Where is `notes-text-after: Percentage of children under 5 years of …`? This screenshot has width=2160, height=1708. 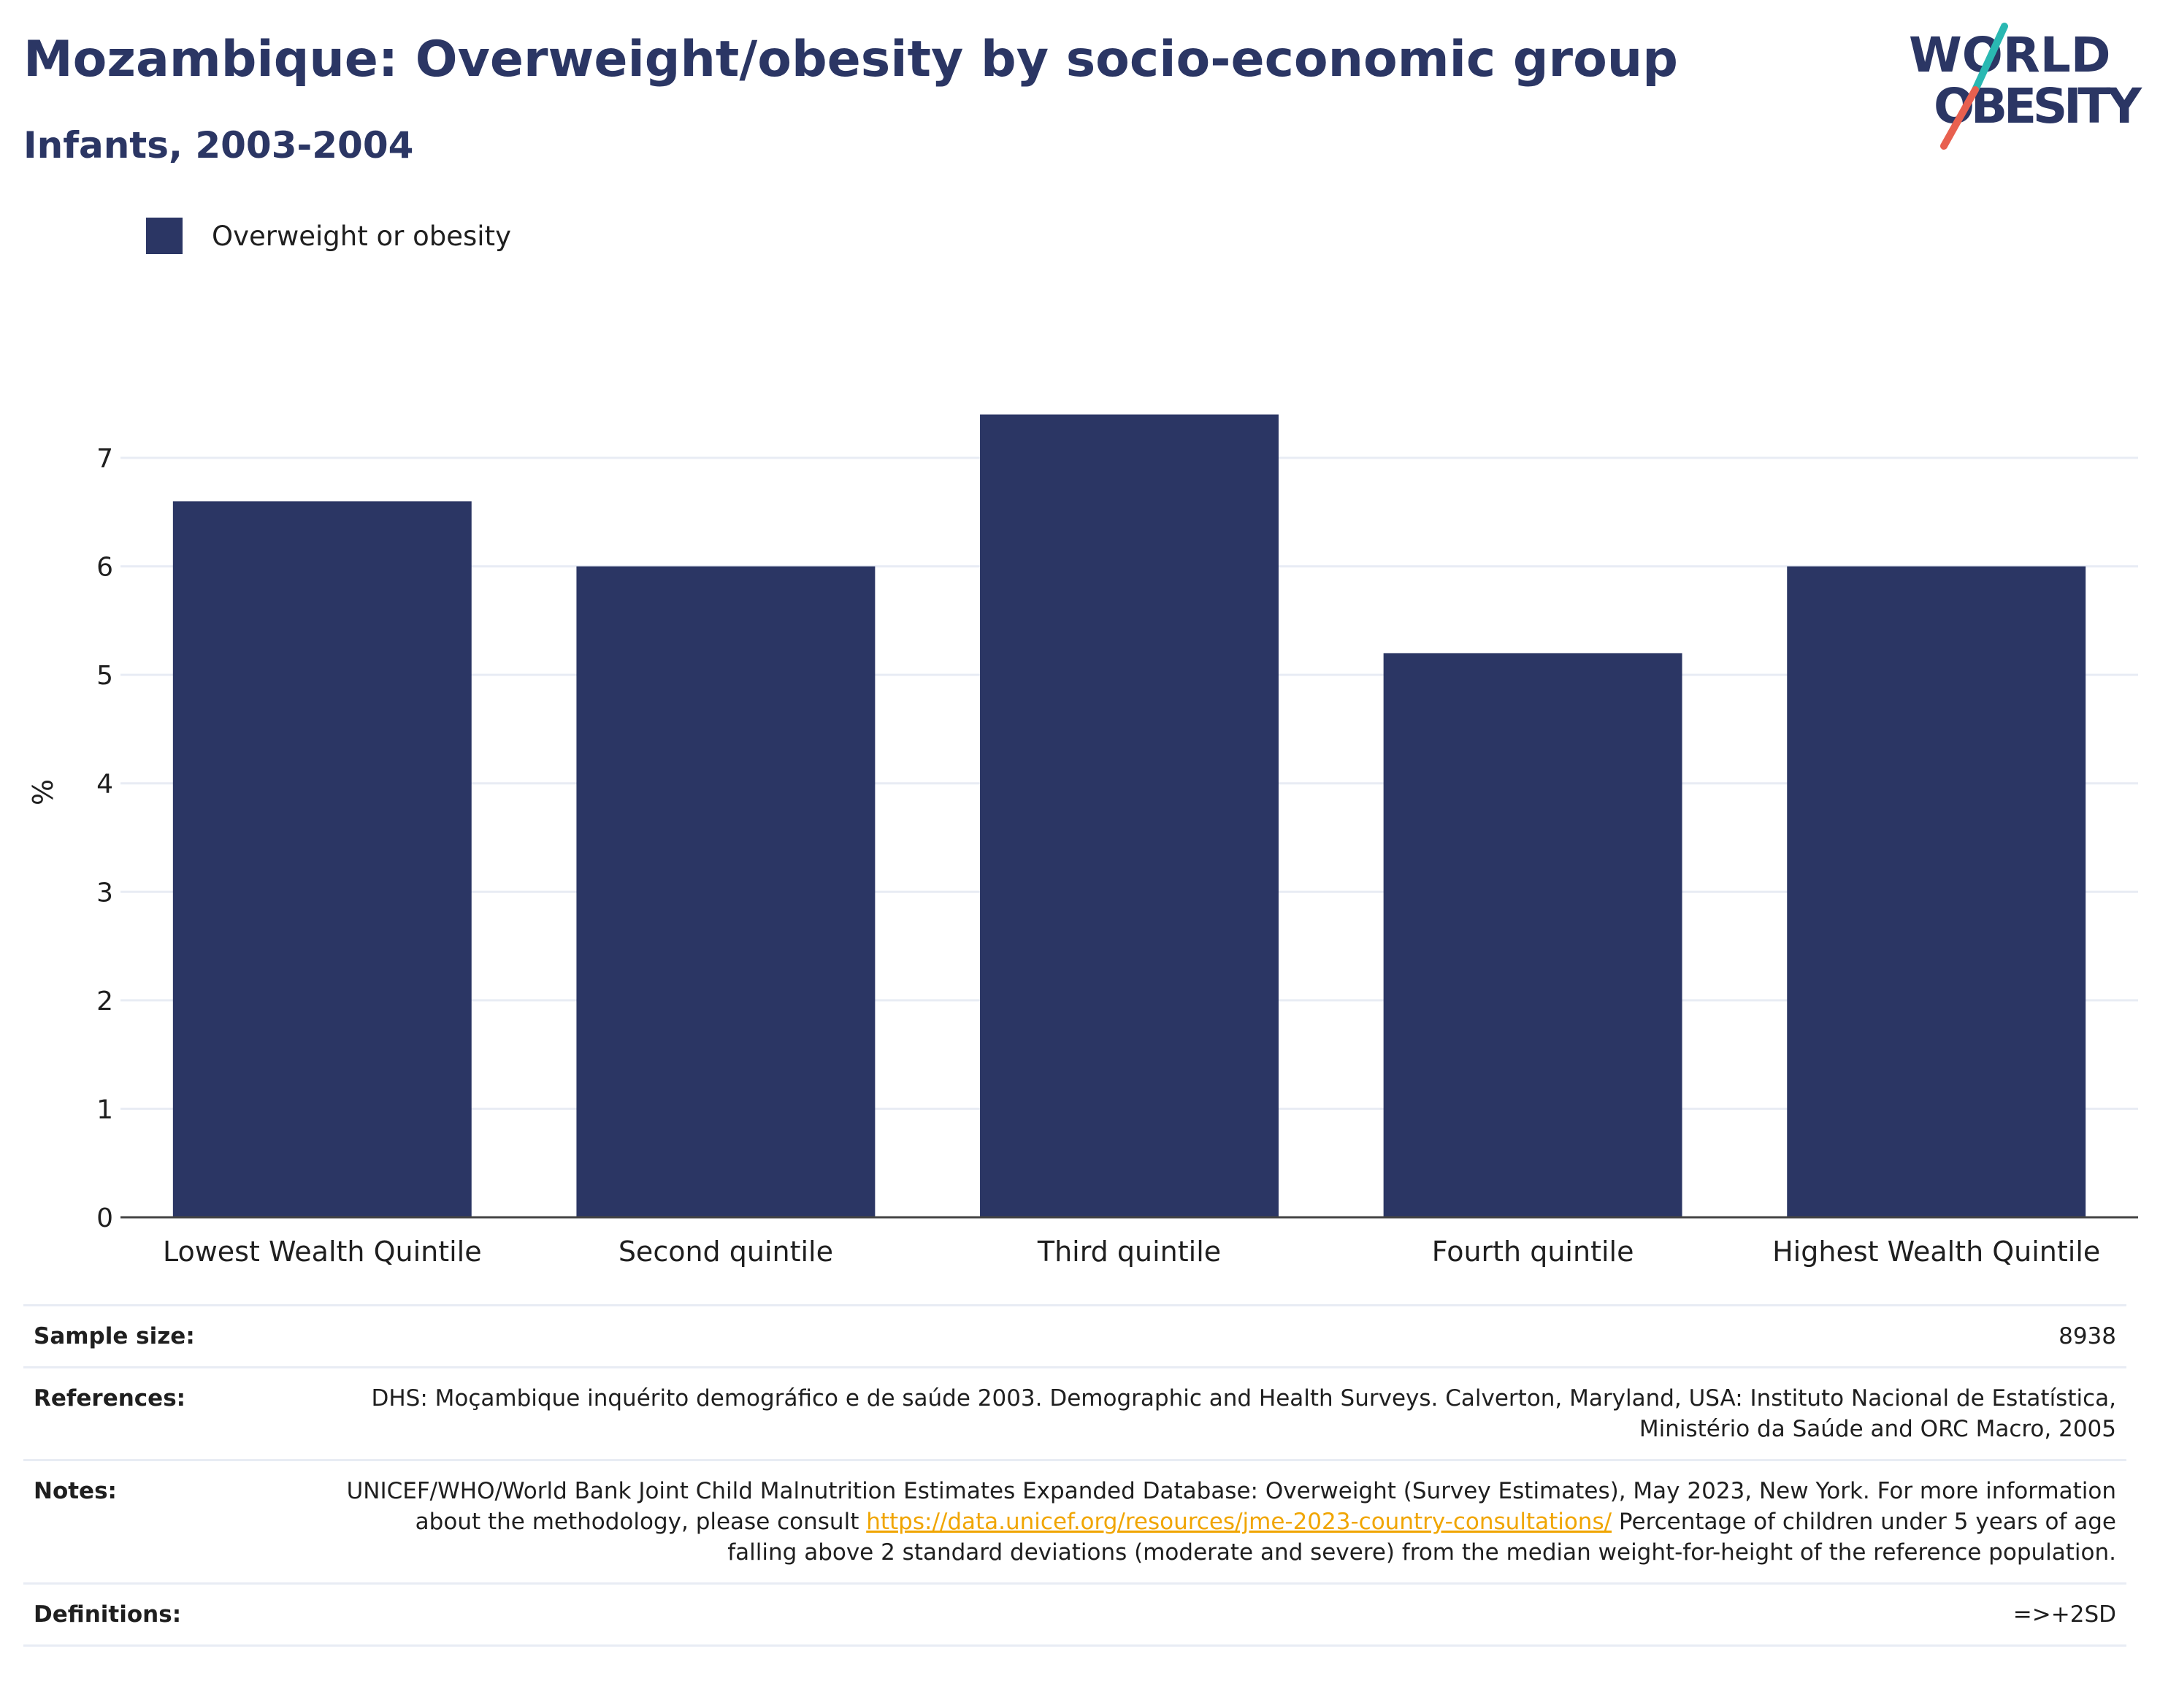 notes-text-after: Percentage of children under 5 years of … is located at coordinates (1421, 1537).